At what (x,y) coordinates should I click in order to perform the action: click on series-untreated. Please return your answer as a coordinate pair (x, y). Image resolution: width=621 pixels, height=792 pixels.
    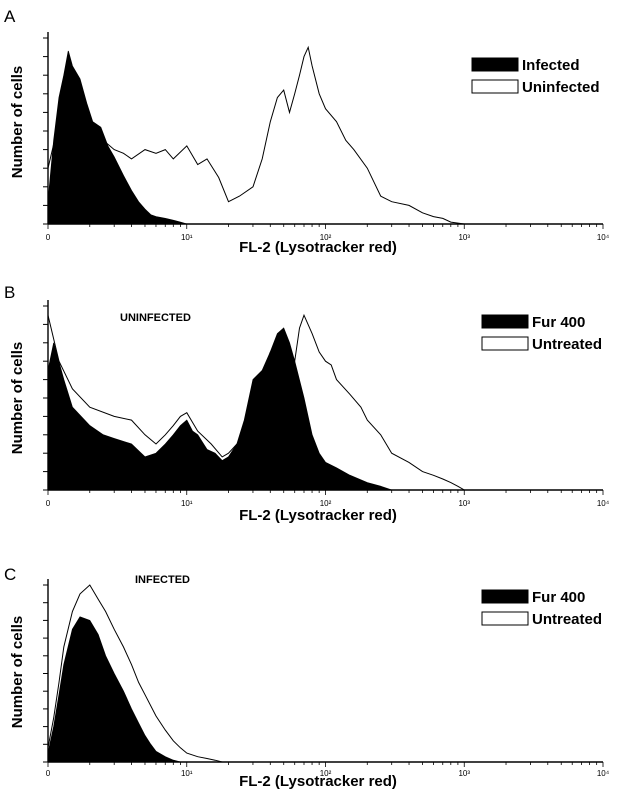
    Looking at the image, I should click on (138, 673).